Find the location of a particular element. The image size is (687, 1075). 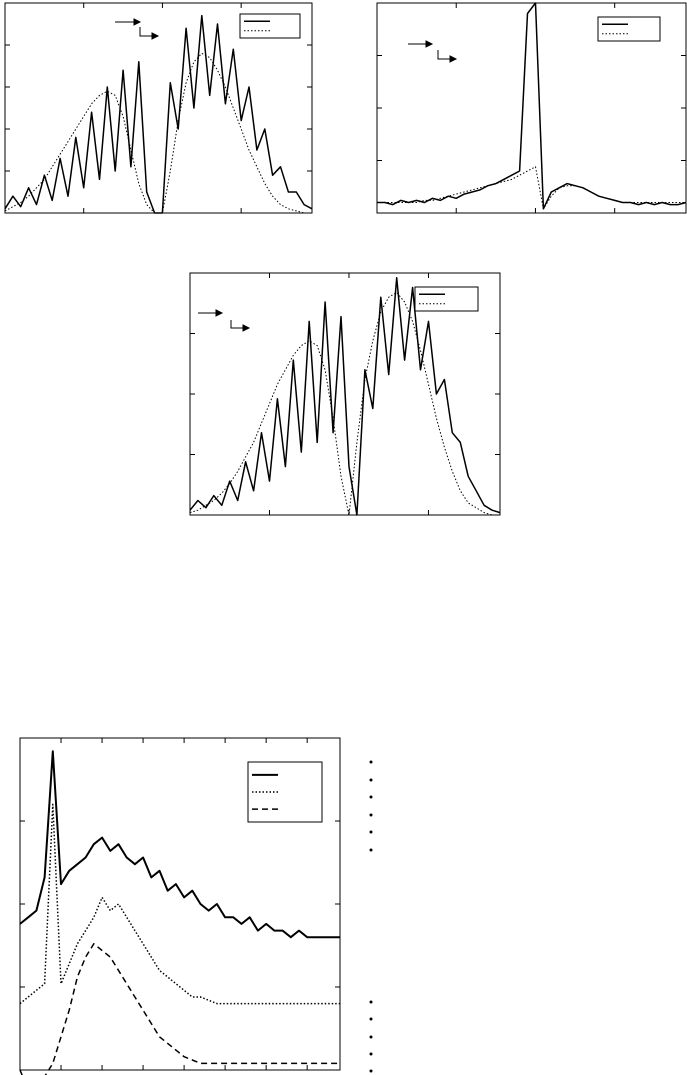

dot-column is located at coordinates (371, 916).